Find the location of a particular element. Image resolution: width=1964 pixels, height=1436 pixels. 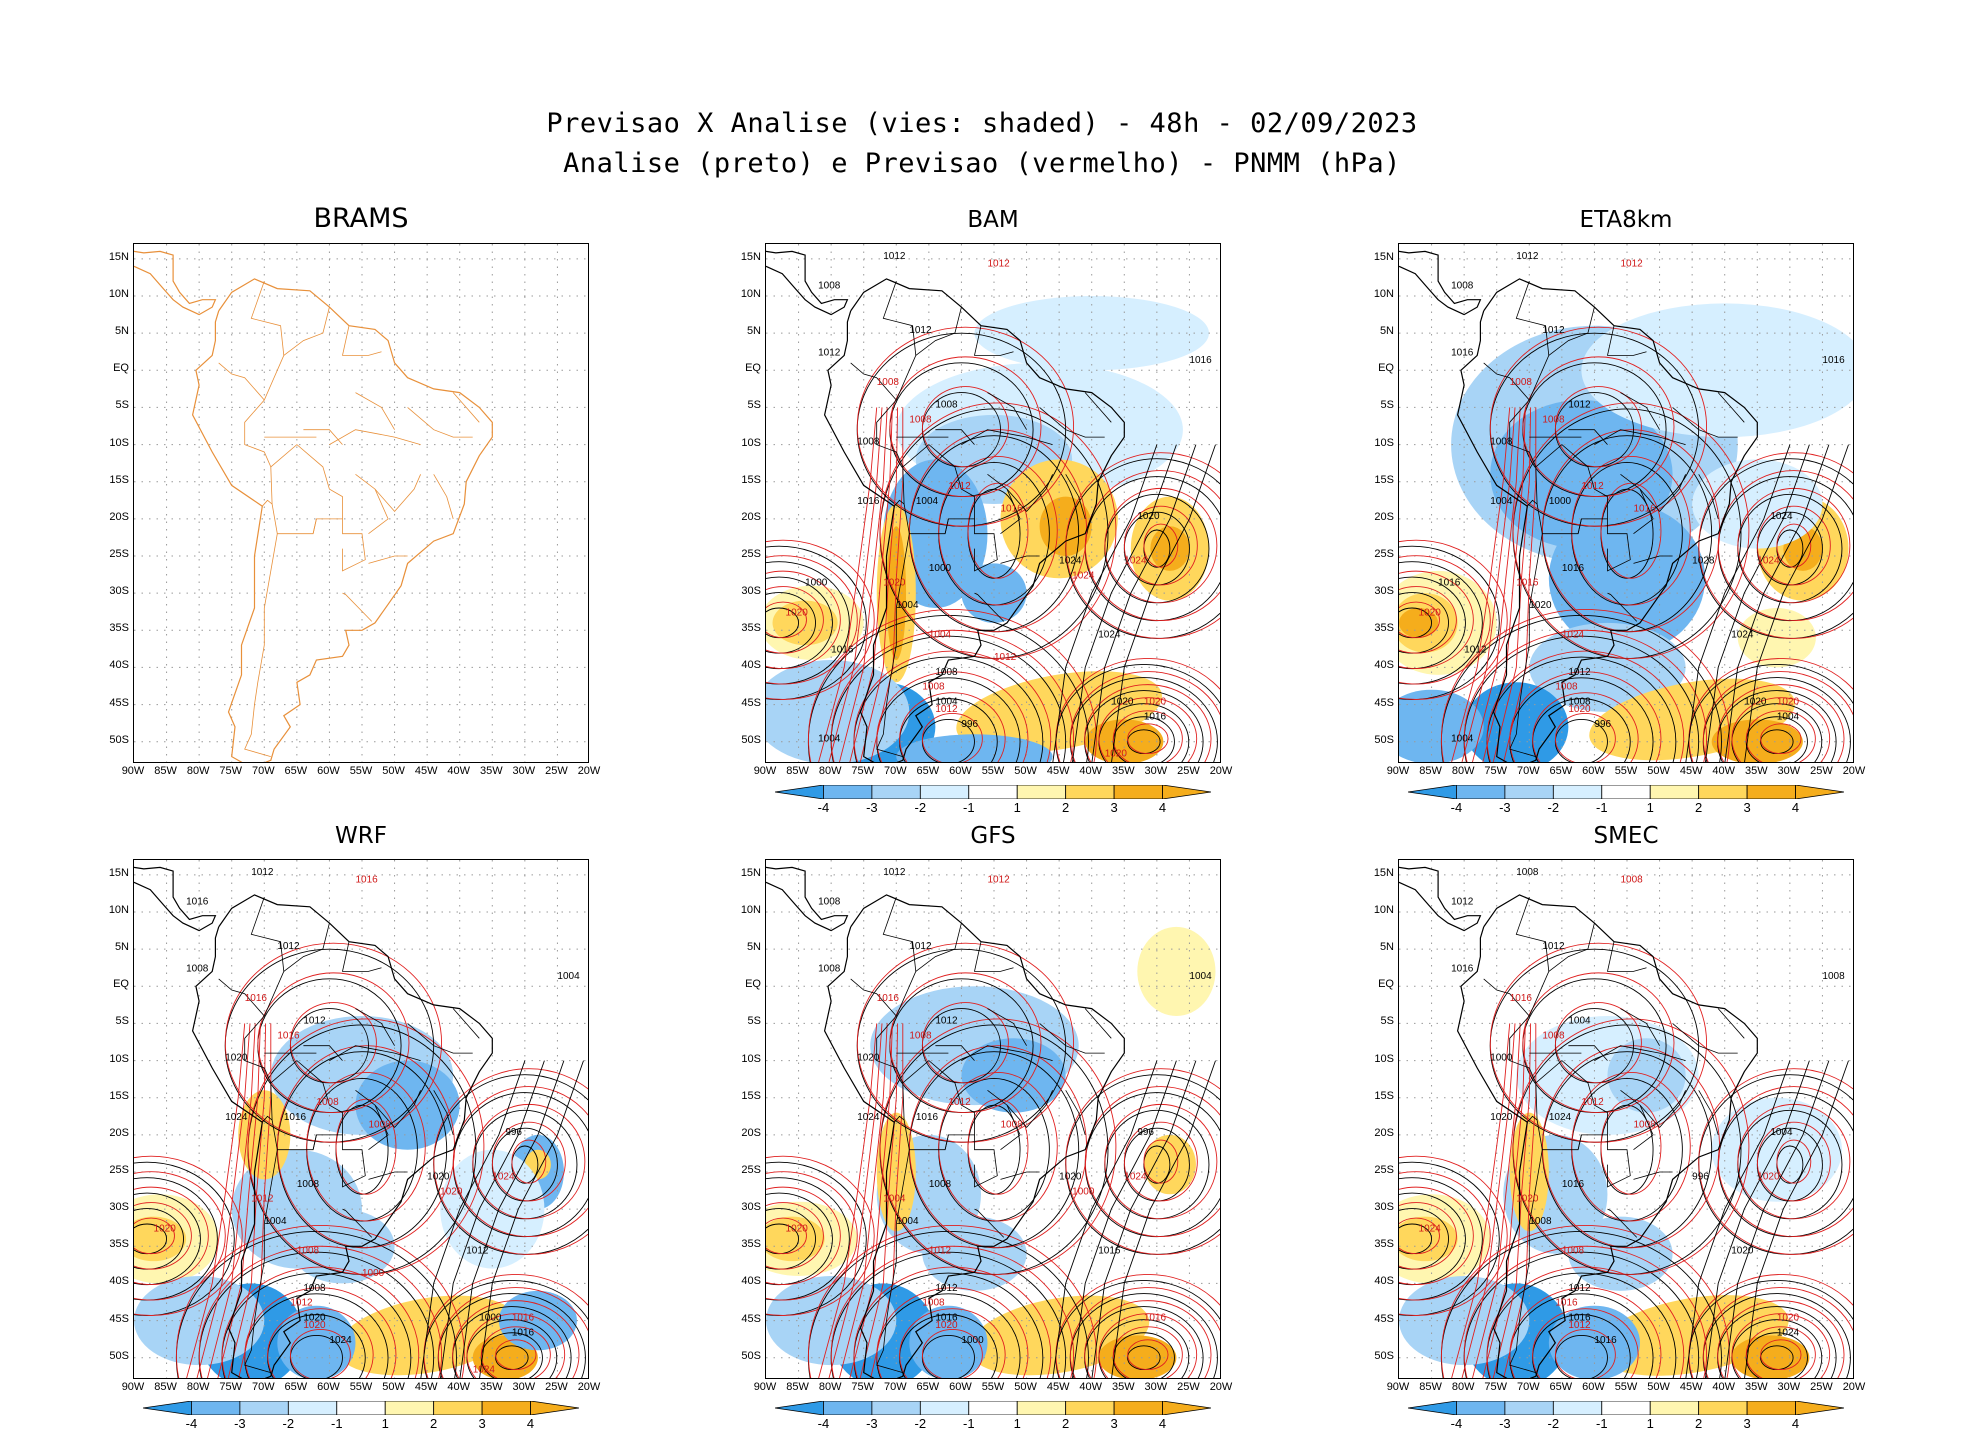

longitude-tick-label: 85W is located at coordinates (797, 1387).